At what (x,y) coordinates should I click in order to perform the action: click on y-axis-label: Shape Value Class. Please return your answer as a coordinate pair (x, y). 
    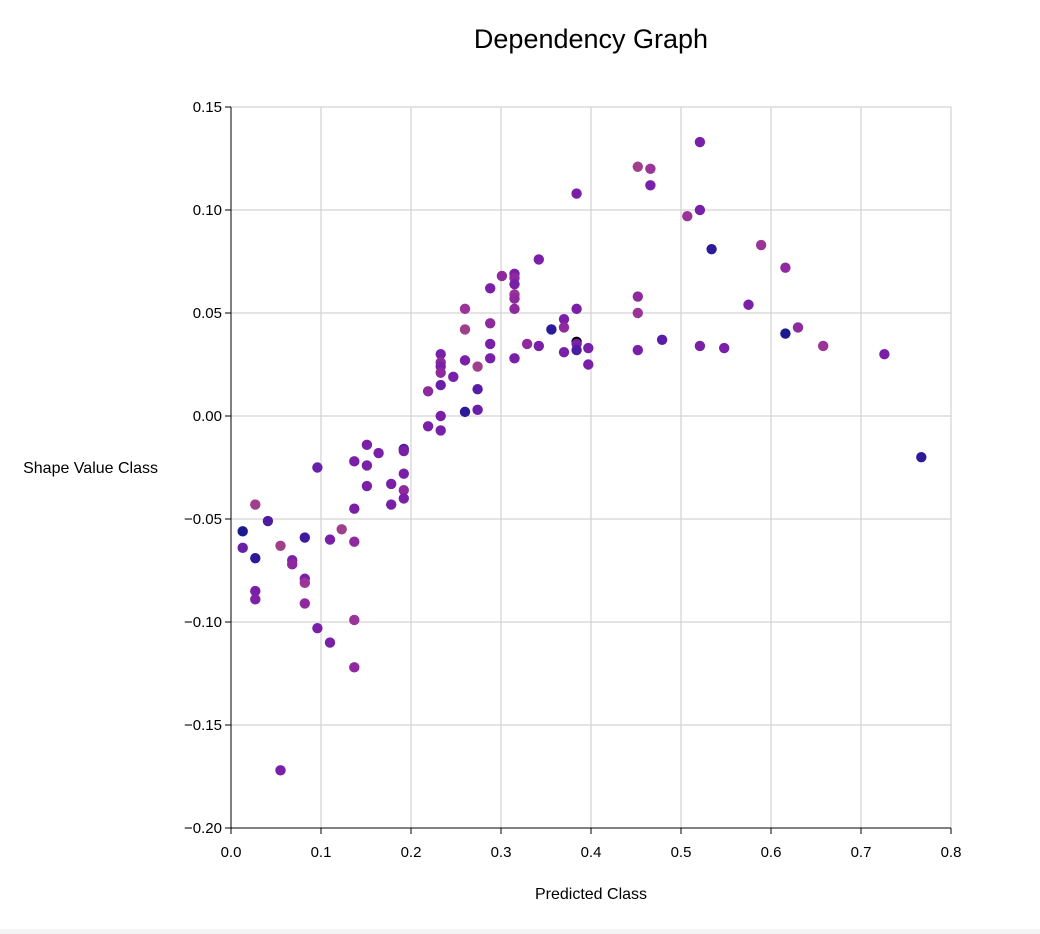
    Looking at the image, I should click on (90, 468).